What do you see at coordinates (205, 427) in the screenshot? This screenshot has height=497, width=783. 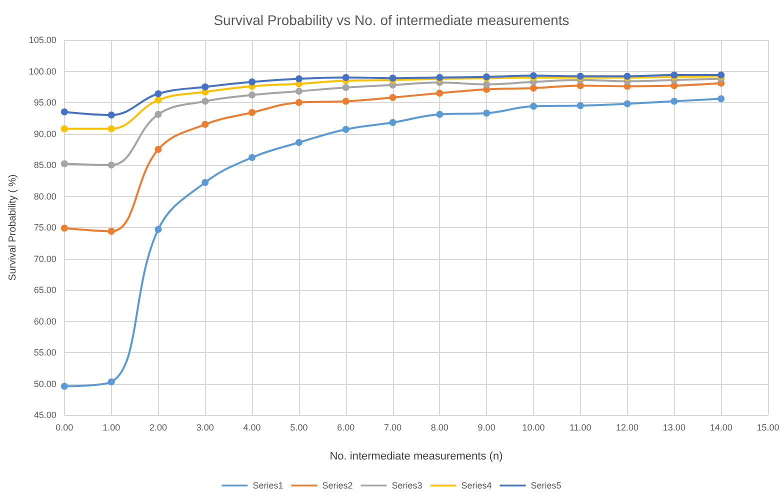 I see `x-tick-label: 3.00` at bounding box center [205, 427].